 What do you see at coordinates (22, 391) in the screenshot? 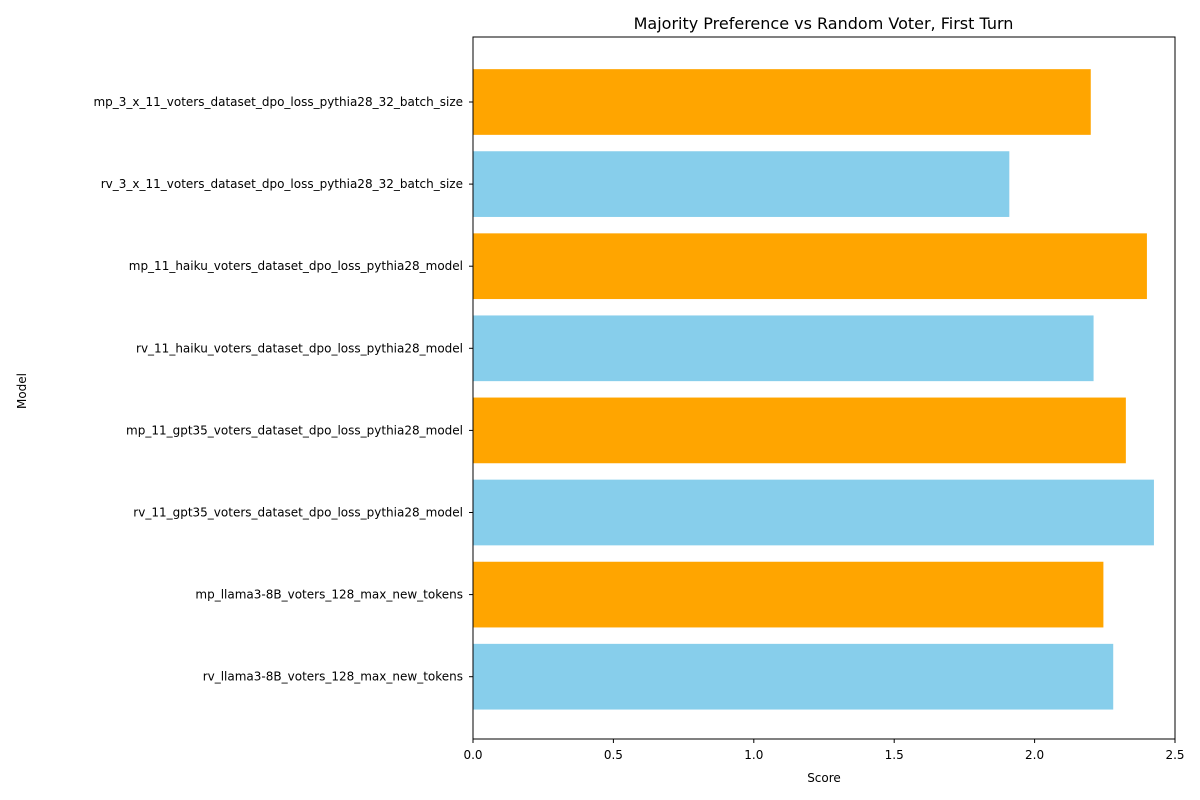
I see `y-axis-label: Model` at bounding box center [22, 391].